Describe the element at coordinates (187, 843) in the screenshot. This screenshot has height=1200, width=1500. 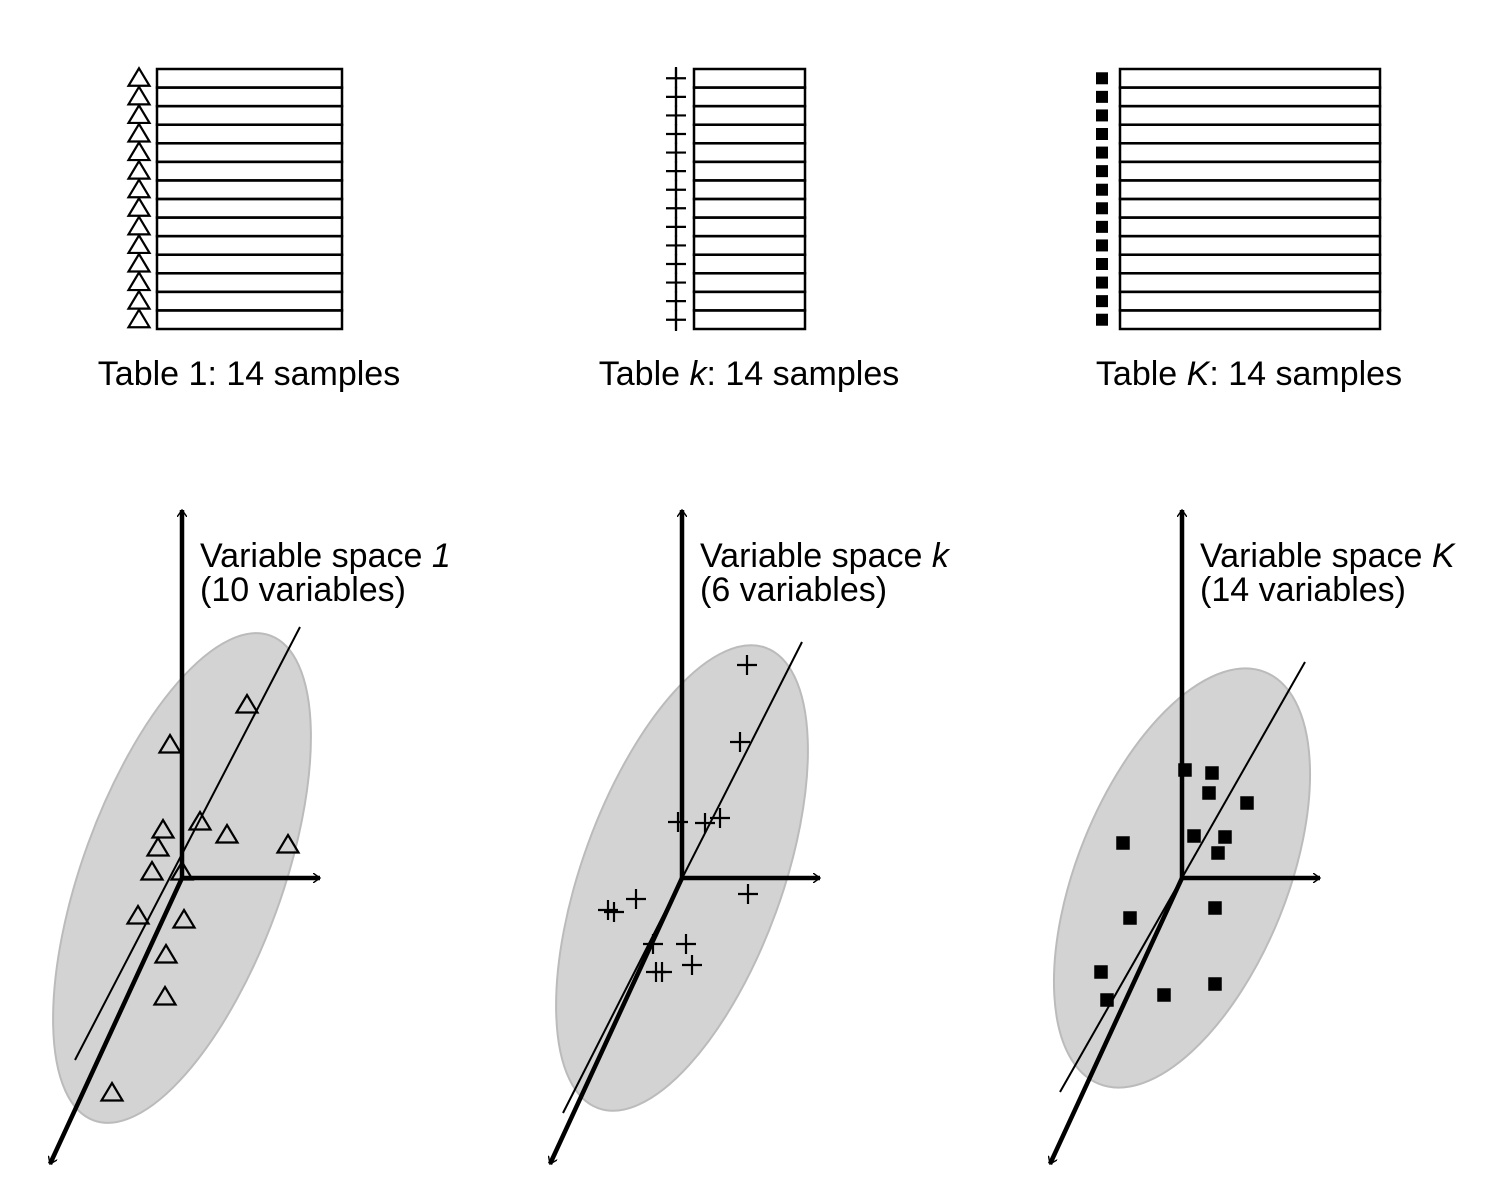
I see `principal-axis` at that location.